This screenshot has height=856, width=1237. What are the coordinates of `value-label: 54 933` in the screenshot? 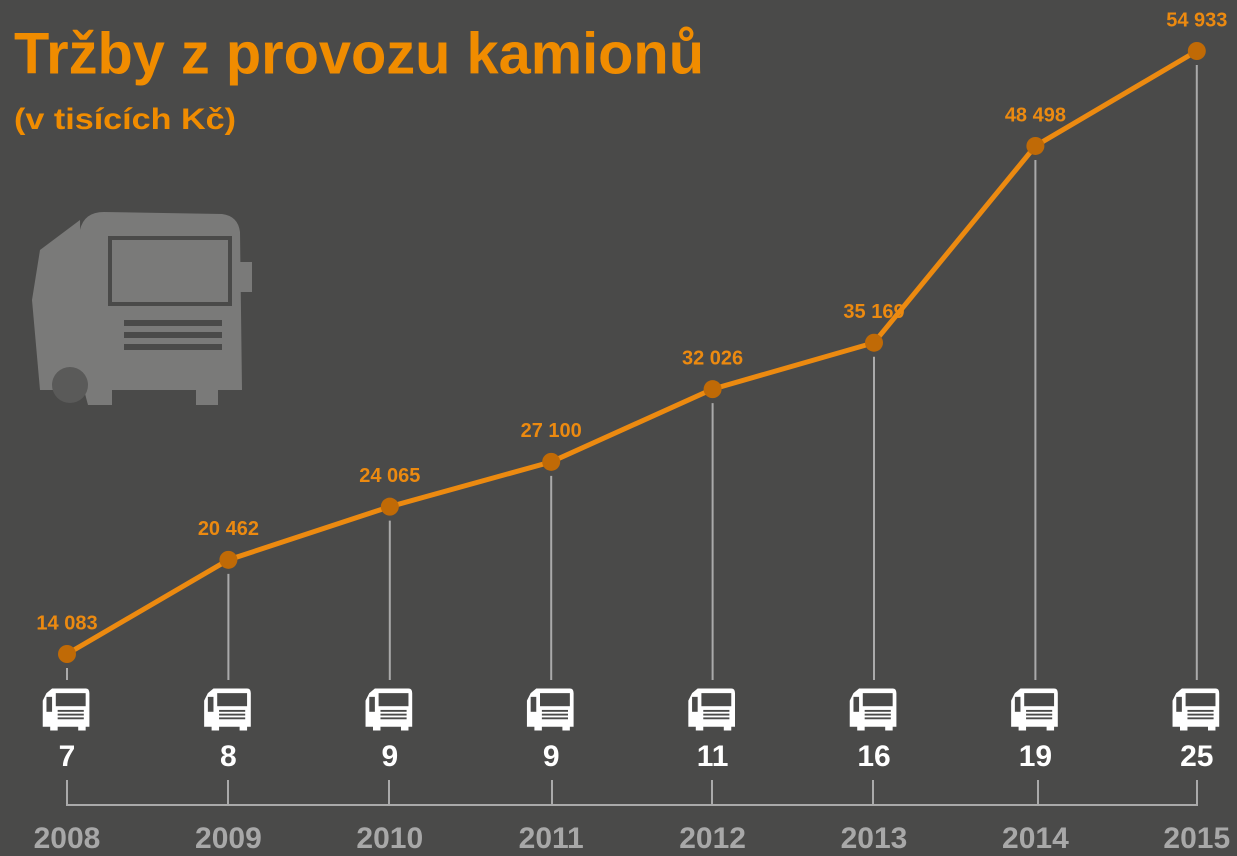 It's located at (1196, 20).